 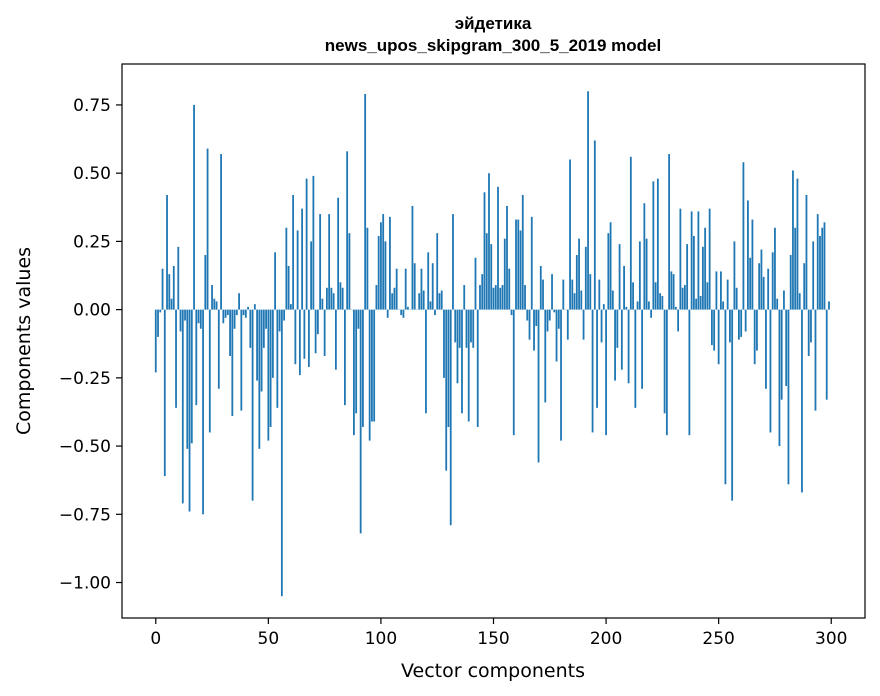 I want to click on chart-title: эйдетика, so click(x=493, y=23).